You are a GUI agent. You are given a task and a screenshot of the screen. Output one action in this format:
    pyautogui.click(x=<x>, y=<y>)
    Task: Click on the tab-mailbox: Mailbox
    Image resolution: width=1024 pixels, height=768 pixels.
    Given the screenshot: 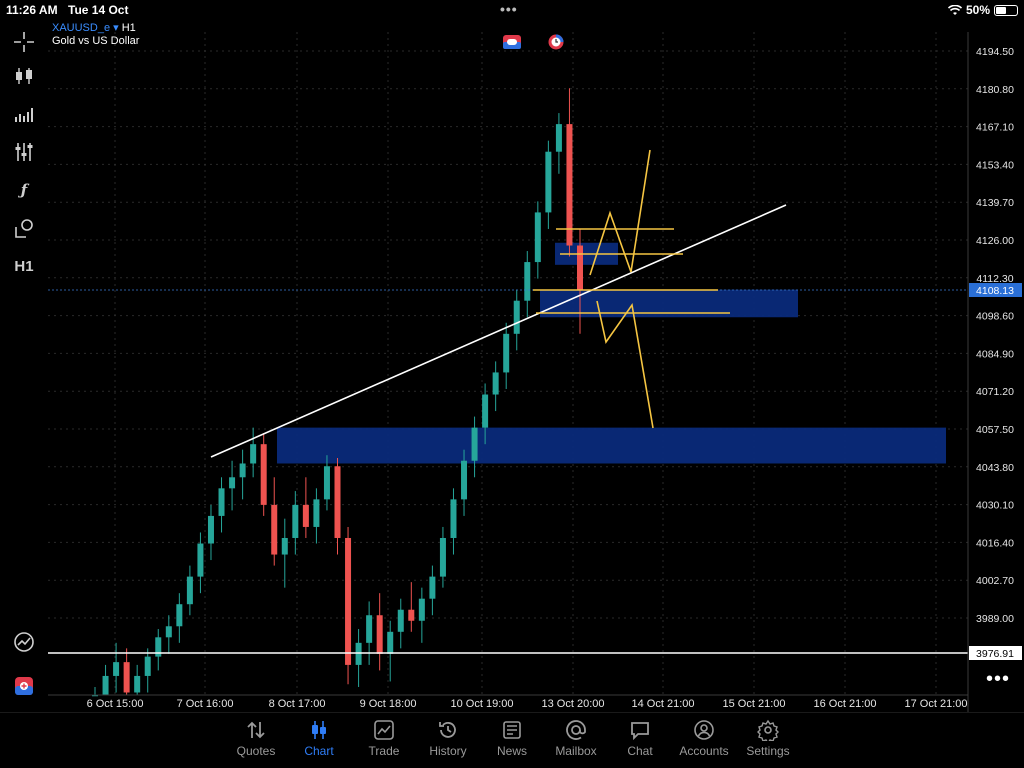 What is the action you would take?
    pyautogui.click(x=576, y=738)
    